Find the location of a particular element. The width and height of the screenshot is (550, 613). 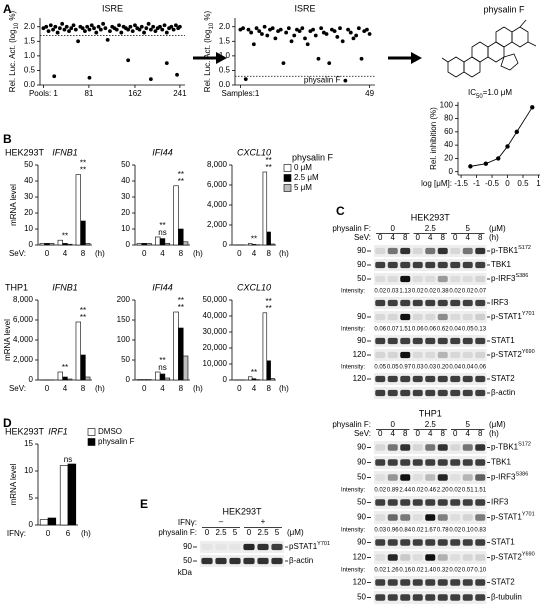

x-tick-label: 8 is located at coordinates (83, 388).